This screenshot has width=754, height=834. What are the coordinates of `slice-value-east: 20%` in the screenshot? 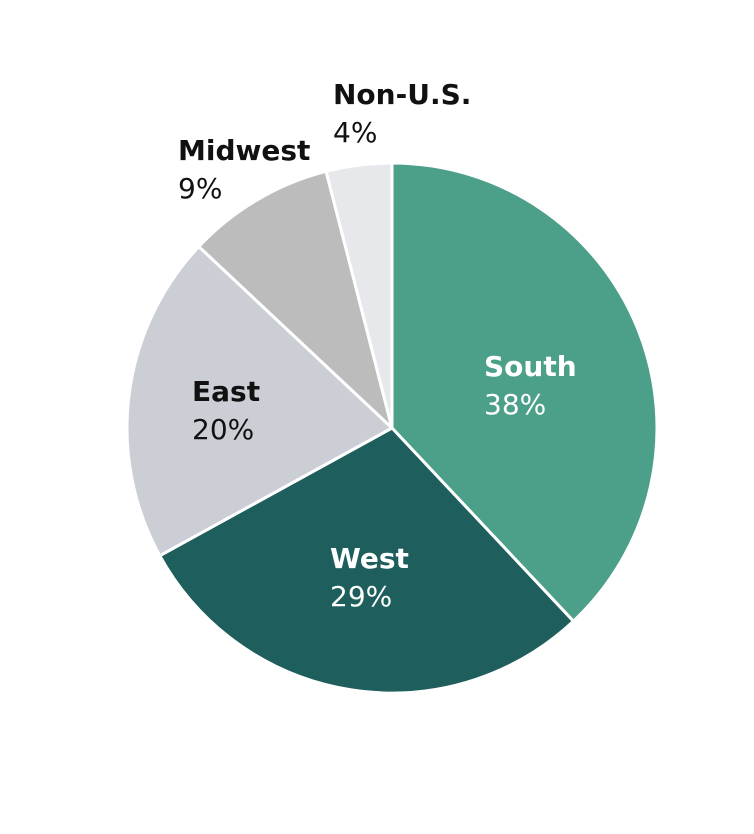 It's located at (223, 429).